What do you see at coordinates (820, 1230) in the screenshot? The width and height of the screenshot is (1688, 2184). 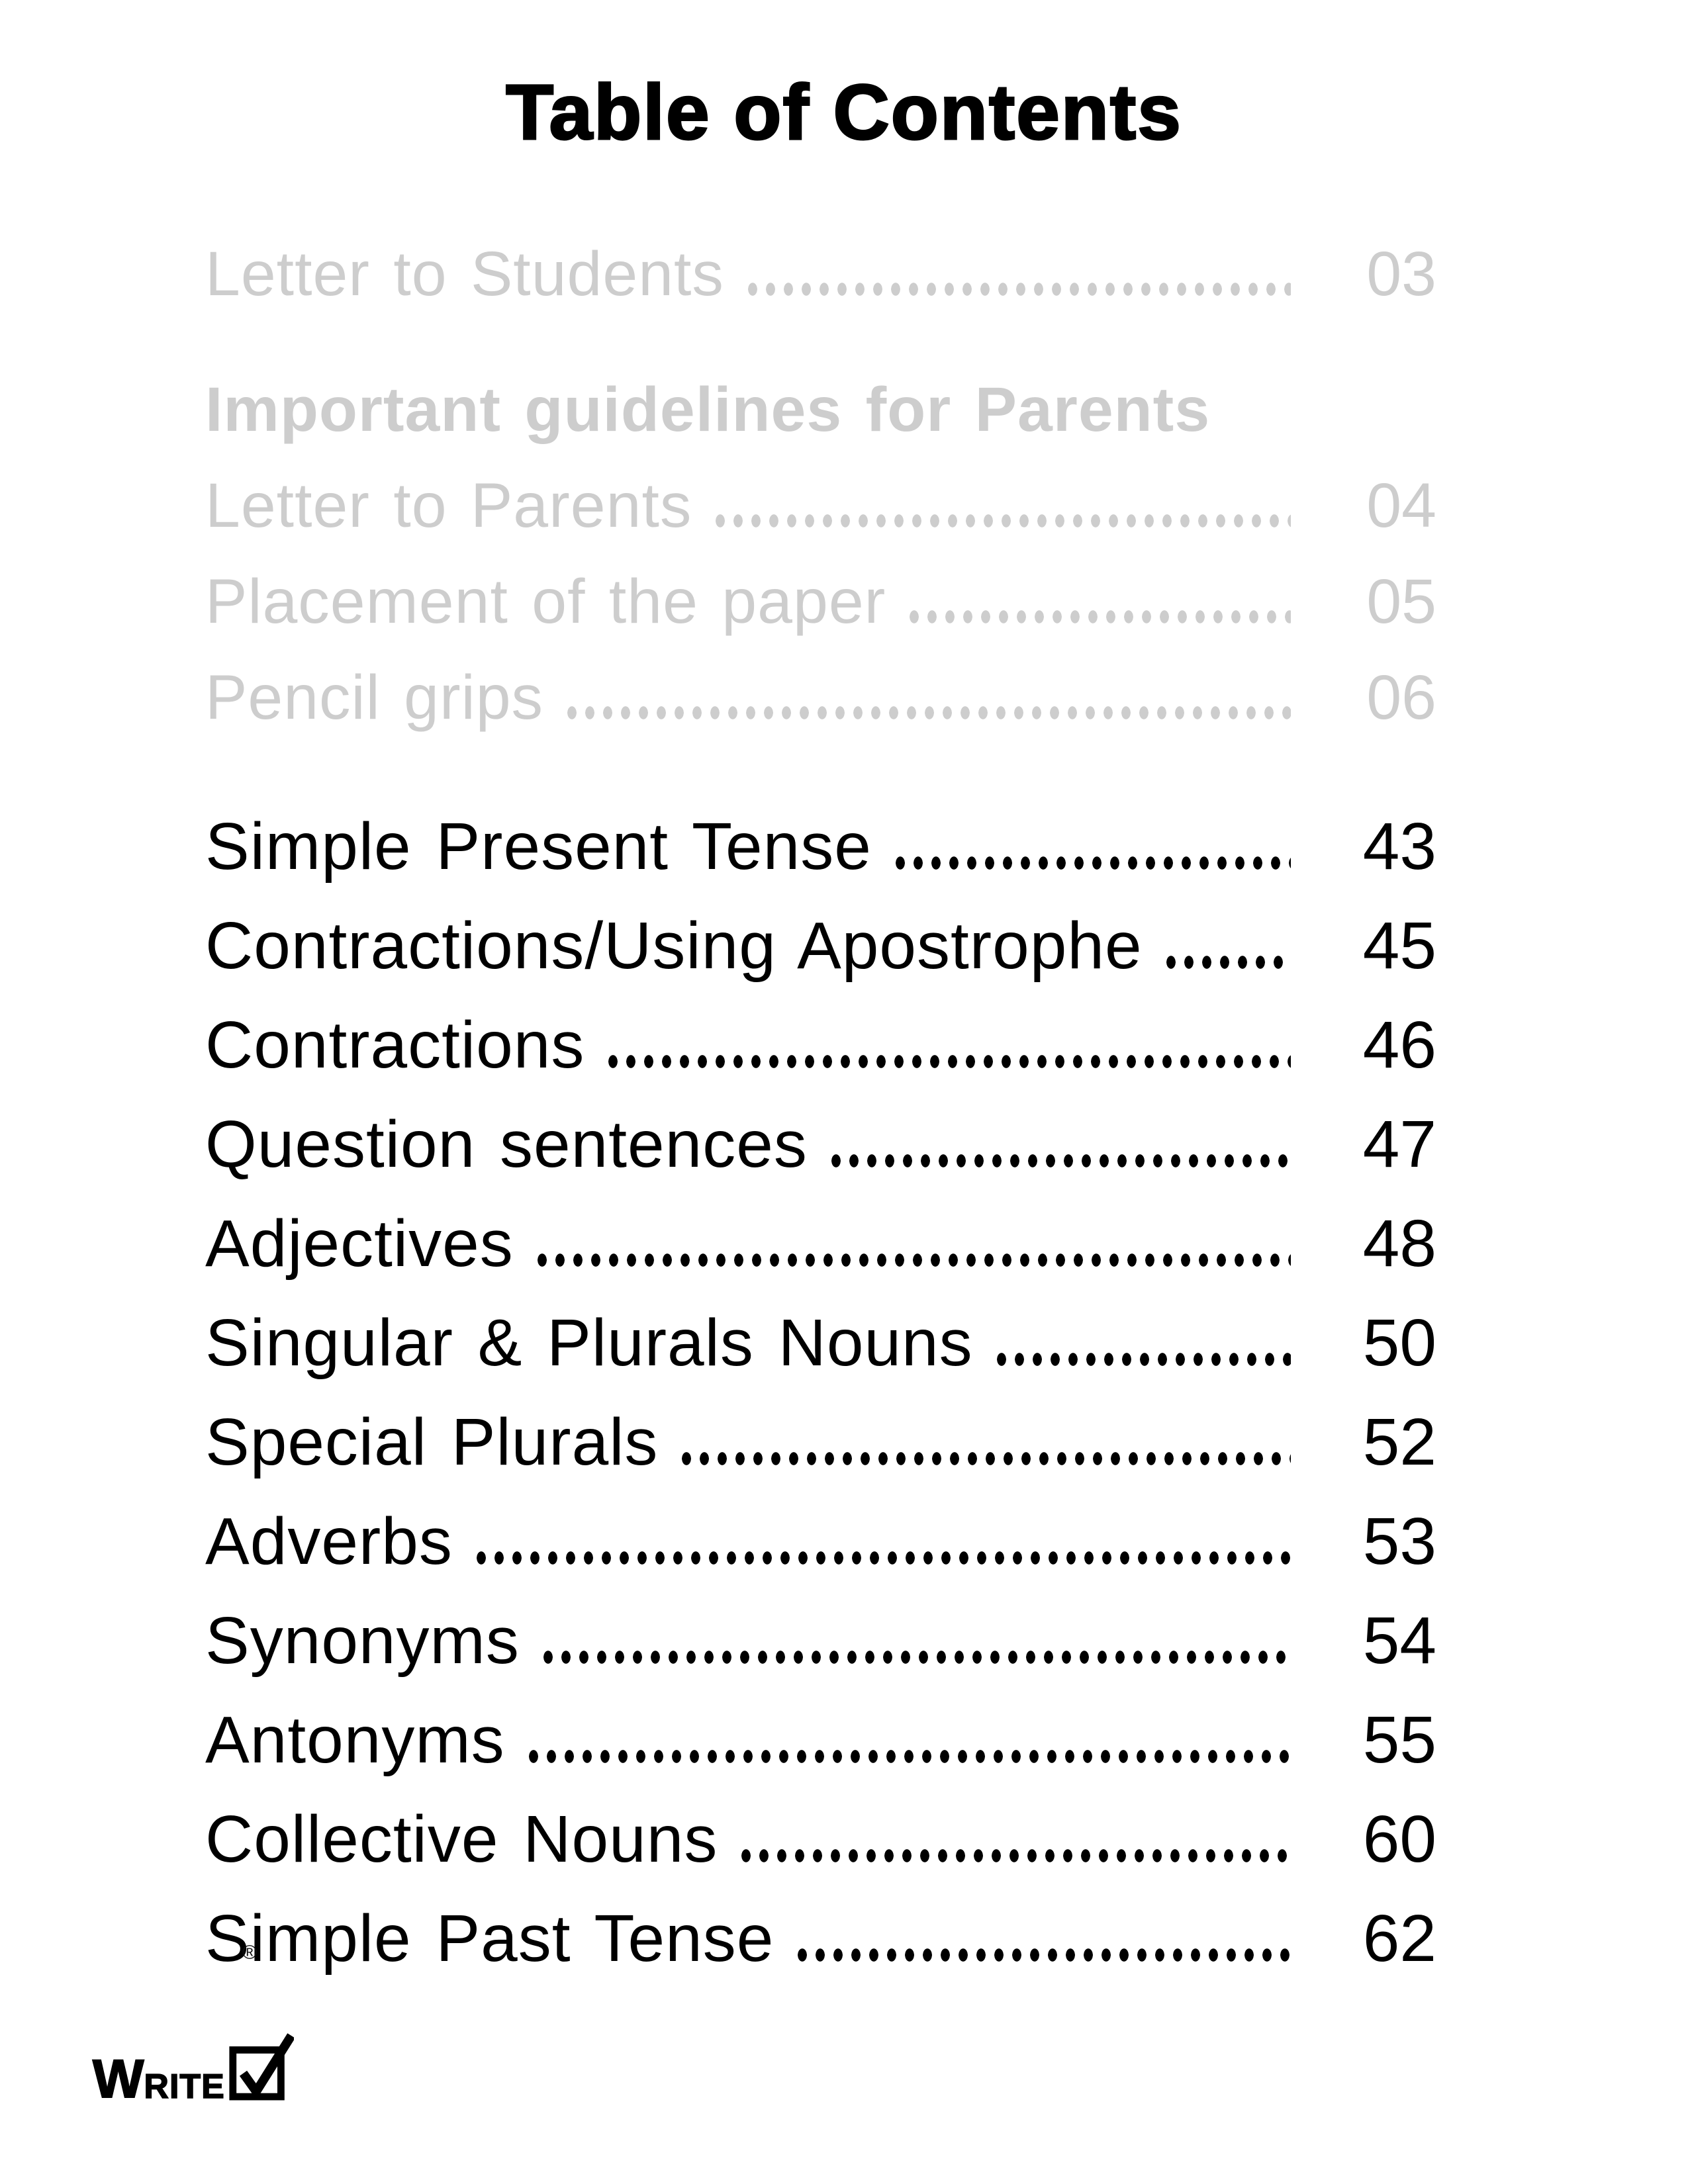 I see `toc-entry: Adjectives 48` at bounding box center [820, 1230].